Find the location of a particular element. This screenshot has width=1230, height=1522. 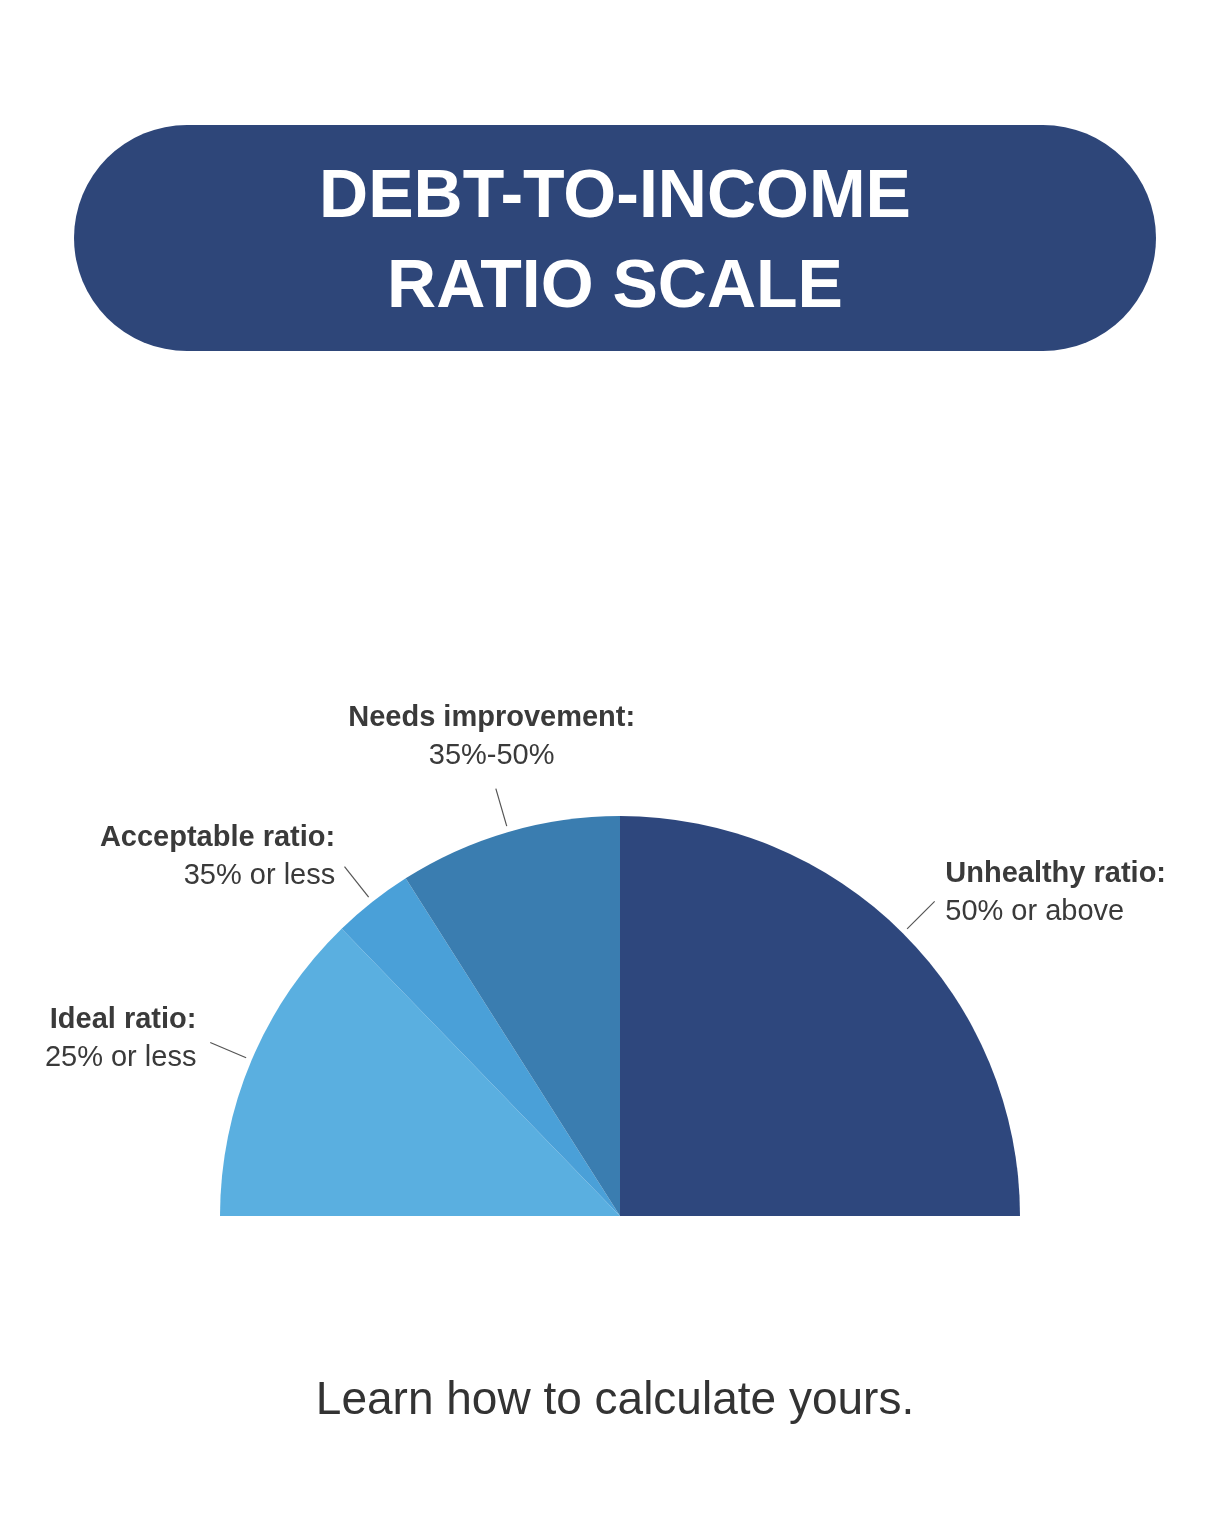

slice-label: Unhealthy ratio: 50% or above is located at coordinates (1056, 890).